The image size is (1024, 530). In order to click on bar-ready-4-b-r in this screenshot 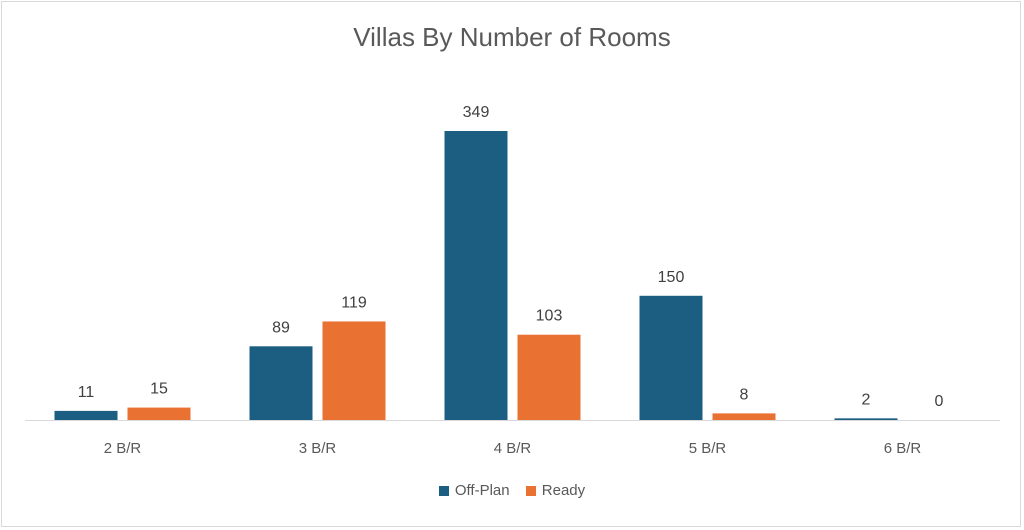, I will do `click(549, 377)`.